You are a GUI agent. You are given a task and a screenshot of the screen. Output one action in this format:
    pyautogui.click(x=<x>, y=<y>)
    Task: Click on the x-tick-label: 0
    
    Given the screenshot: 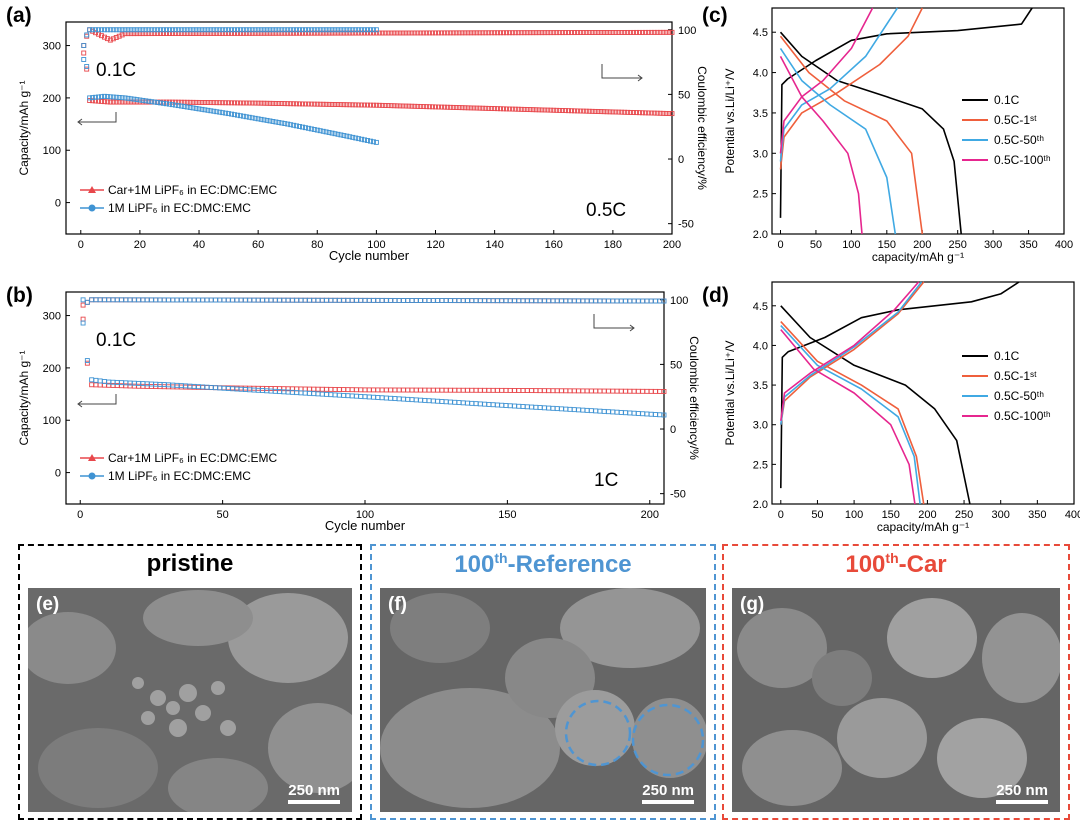 What is the action you would take?
    pyautogui.click(x=781, y=515)
    